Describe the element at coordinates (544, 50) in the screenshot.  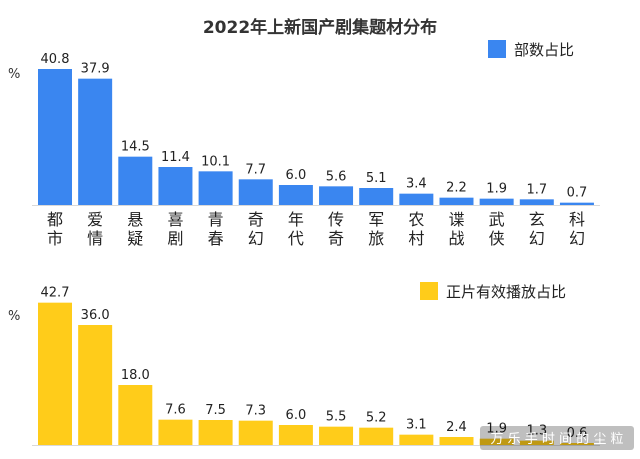
I see `legend-label: 部数占比` at that location.